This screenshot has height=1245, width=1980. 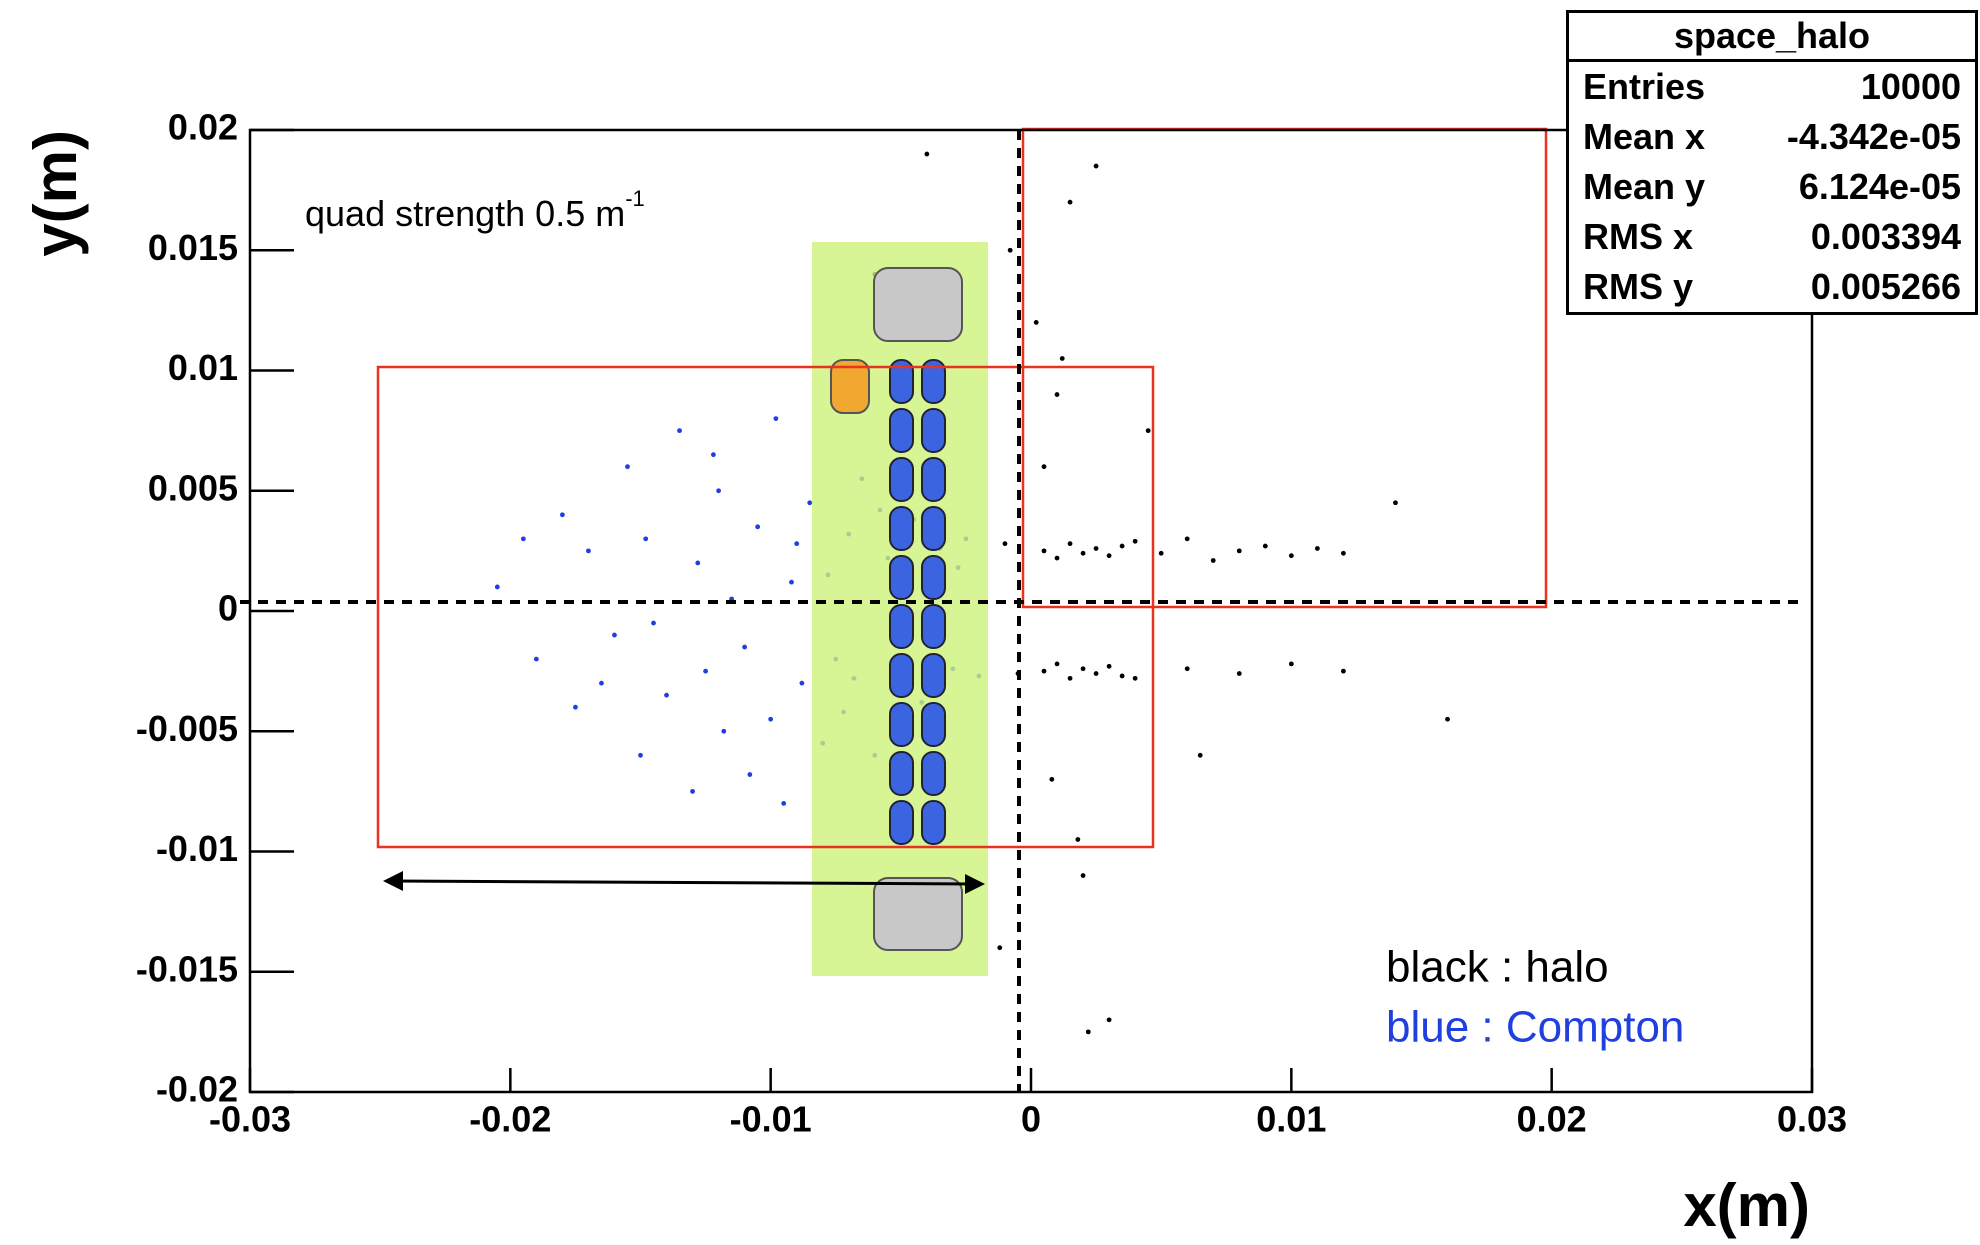 What do you see at coordinates (1638, 286) in the screenshot?
I see `stats-label: RMS y` at bounding box center [1638, 286].